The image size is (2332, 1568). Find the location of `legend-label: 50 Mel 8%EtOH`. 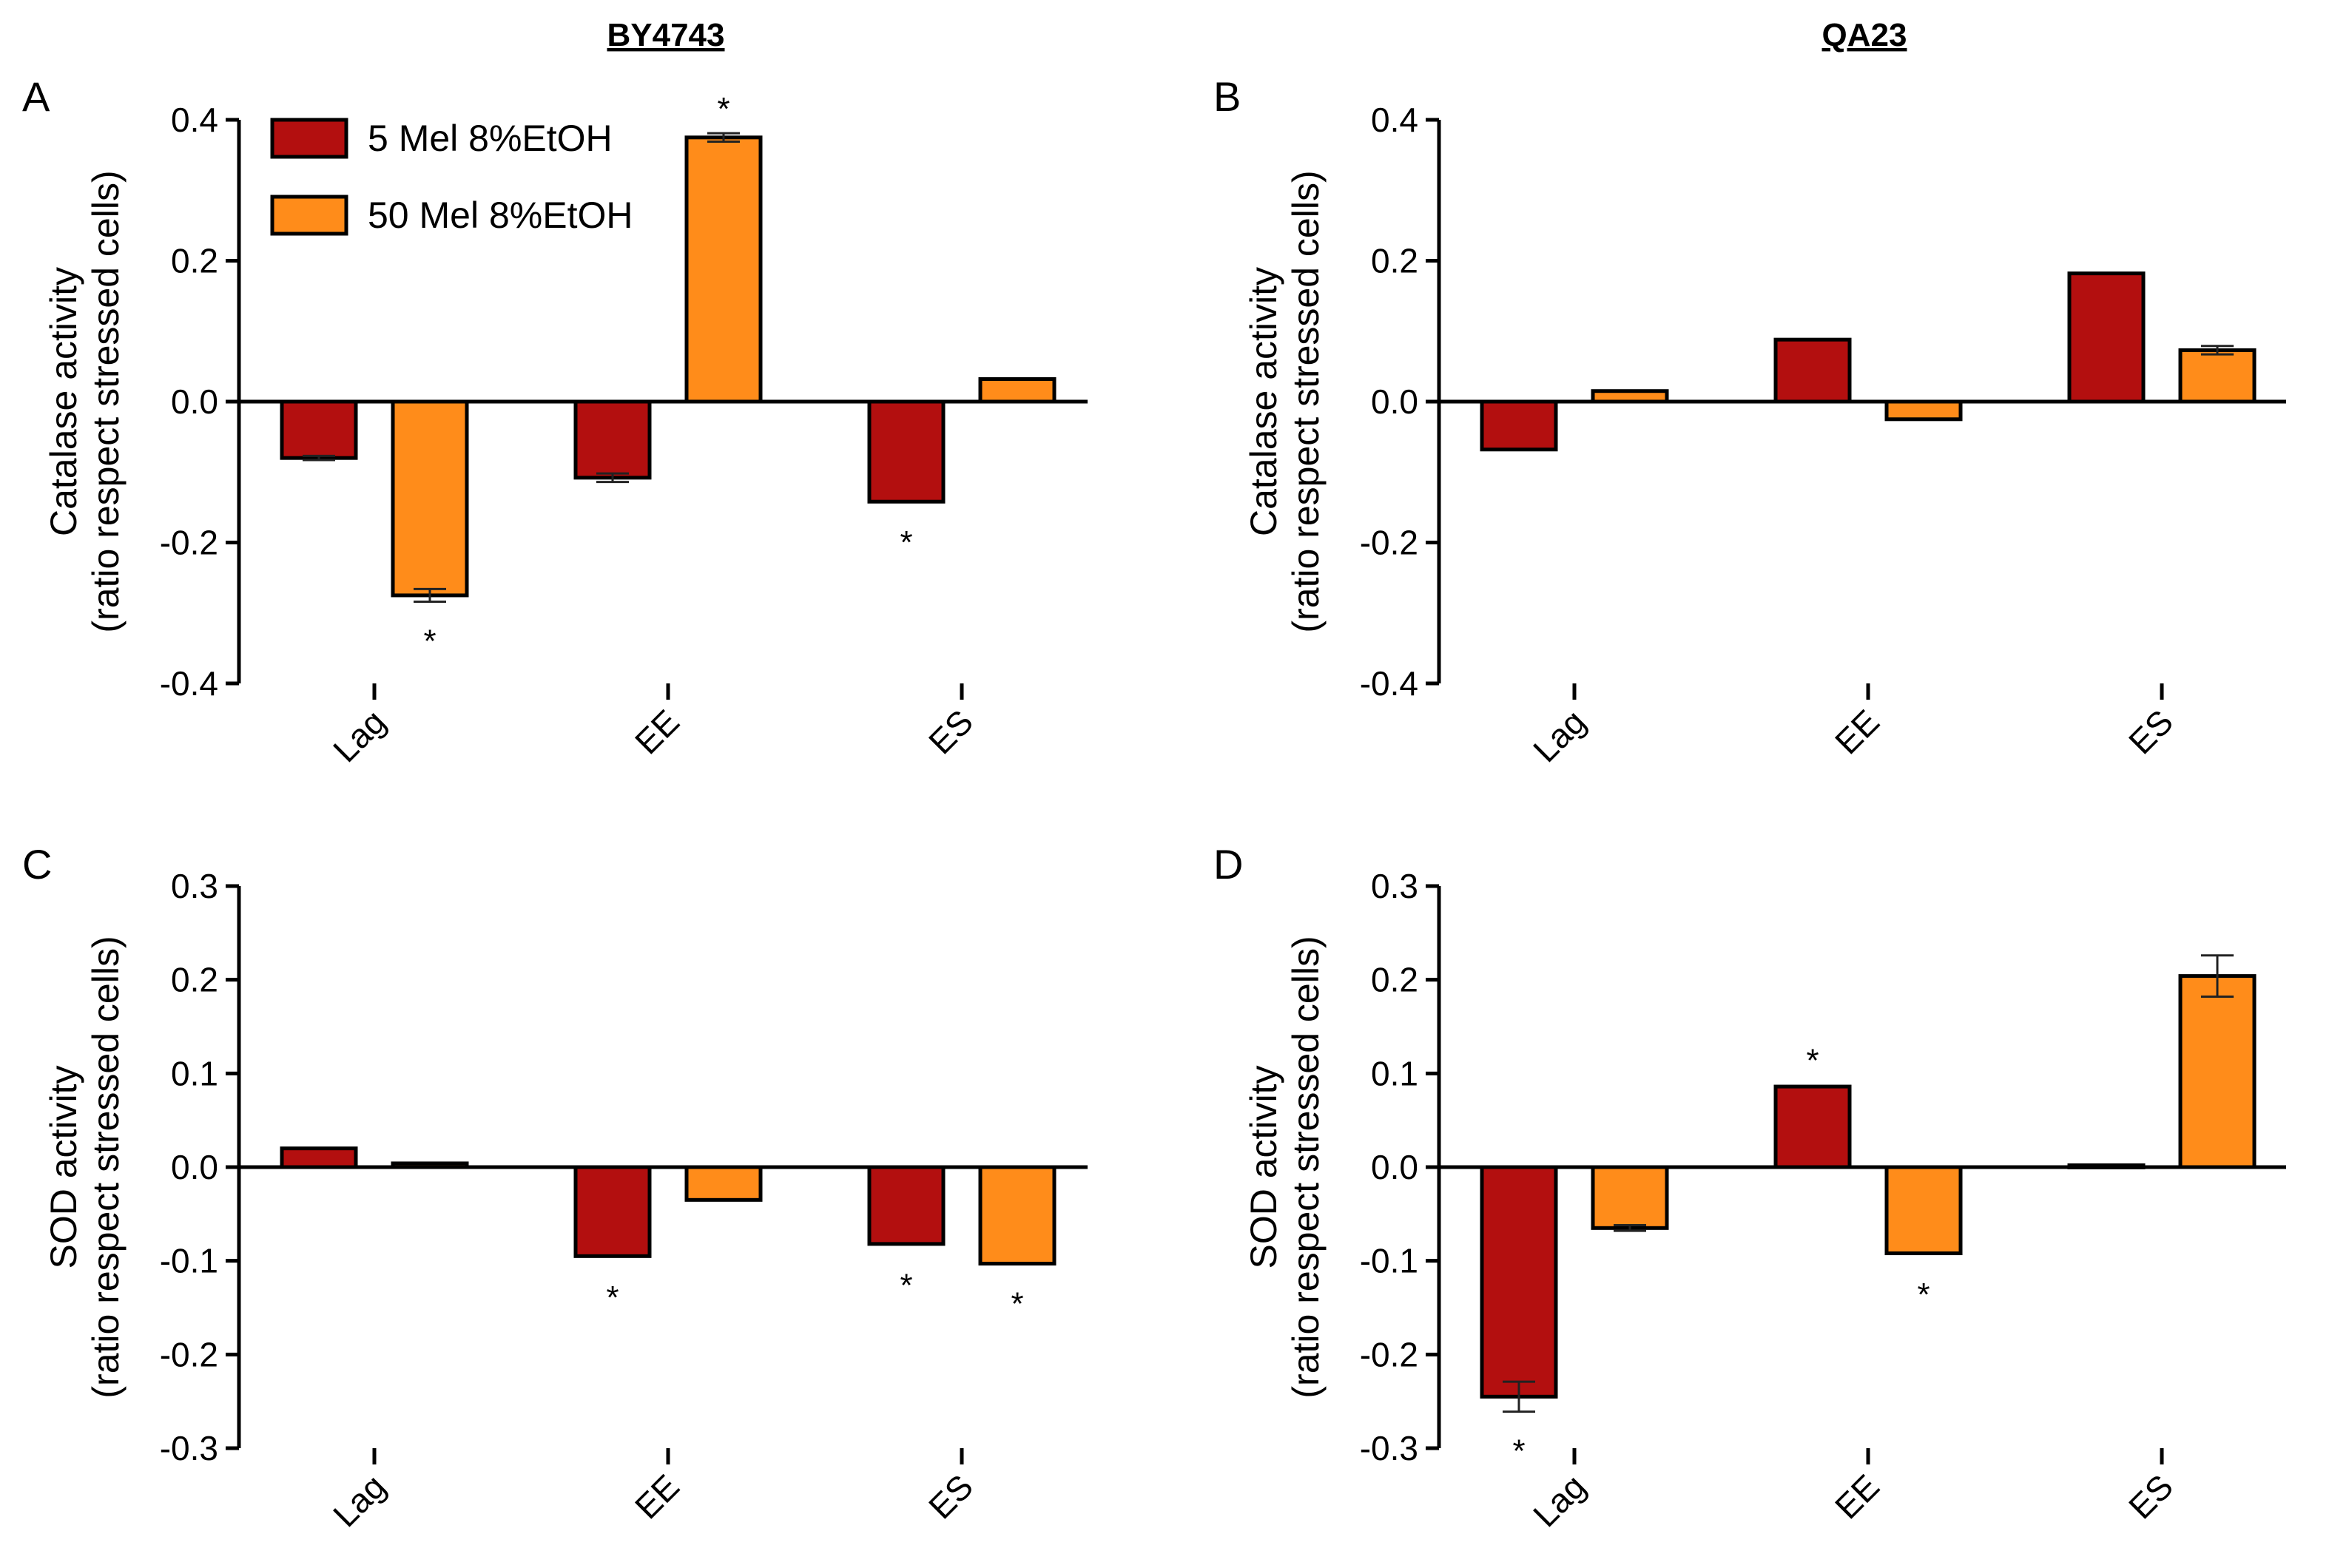

legend-label: 50 Mel 8%EtOH is located at coordinates (500, 215).